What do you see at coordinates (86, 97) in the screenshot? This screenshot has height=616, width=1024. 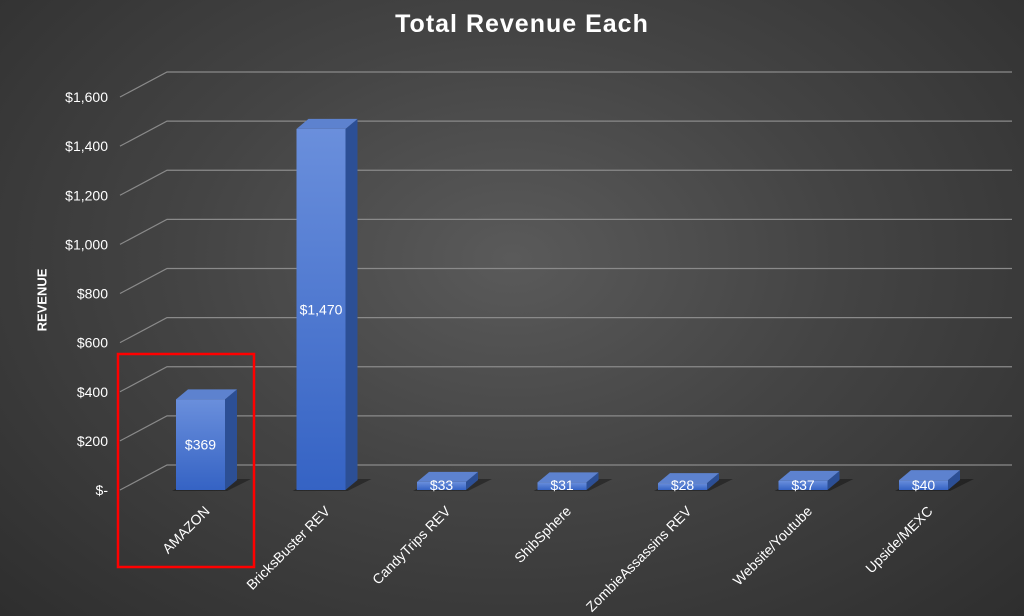 I see `y-tick-label: $1,600` at bounding box center [86, 97].